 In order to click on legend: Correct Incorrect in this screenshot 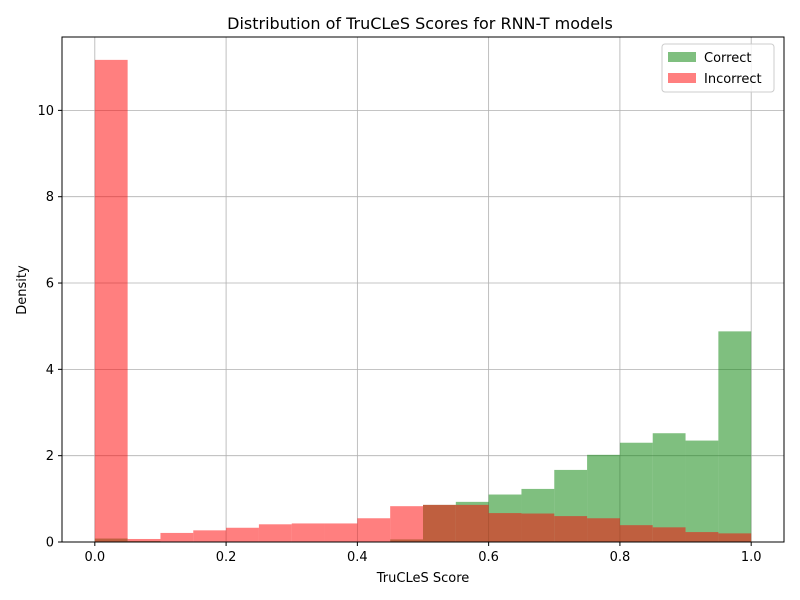, I will do `click(718, 68)`.